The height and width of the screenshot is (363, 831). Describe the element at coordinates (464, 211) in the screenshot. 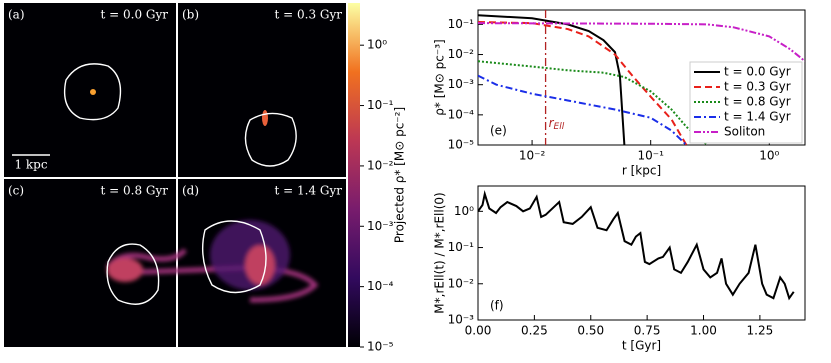

I see `y-tick-label: 10⁰` at that location.